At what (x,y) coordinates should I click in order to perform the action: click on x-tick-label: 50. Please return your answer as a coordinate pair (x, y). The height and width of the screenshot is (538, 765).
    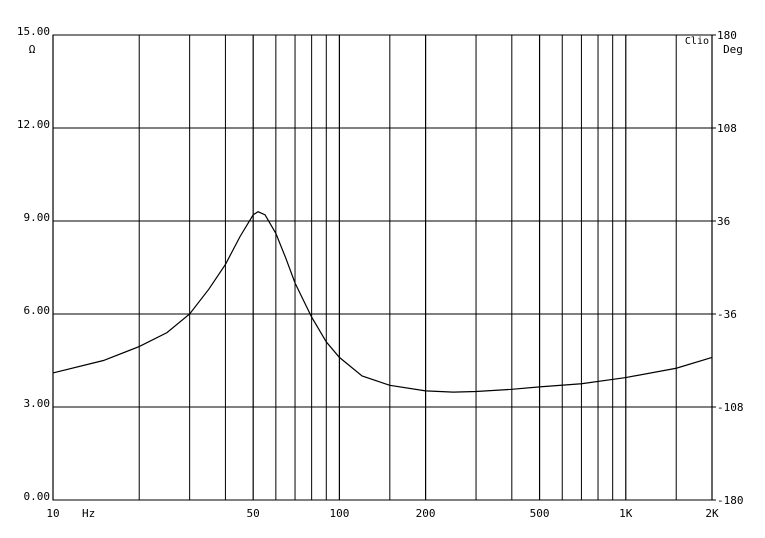
    Looking at the image, I should click on (253, 513).